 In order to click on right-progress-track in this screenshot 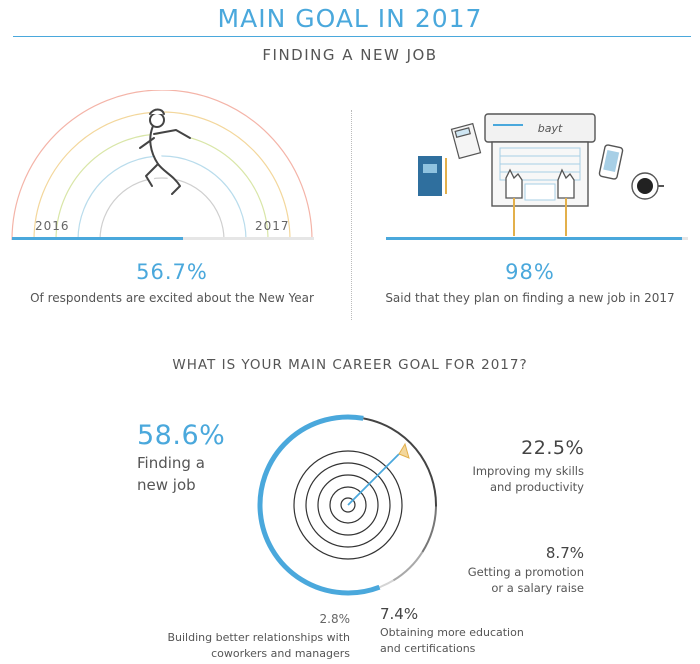, I will do `click(537, 238)`.